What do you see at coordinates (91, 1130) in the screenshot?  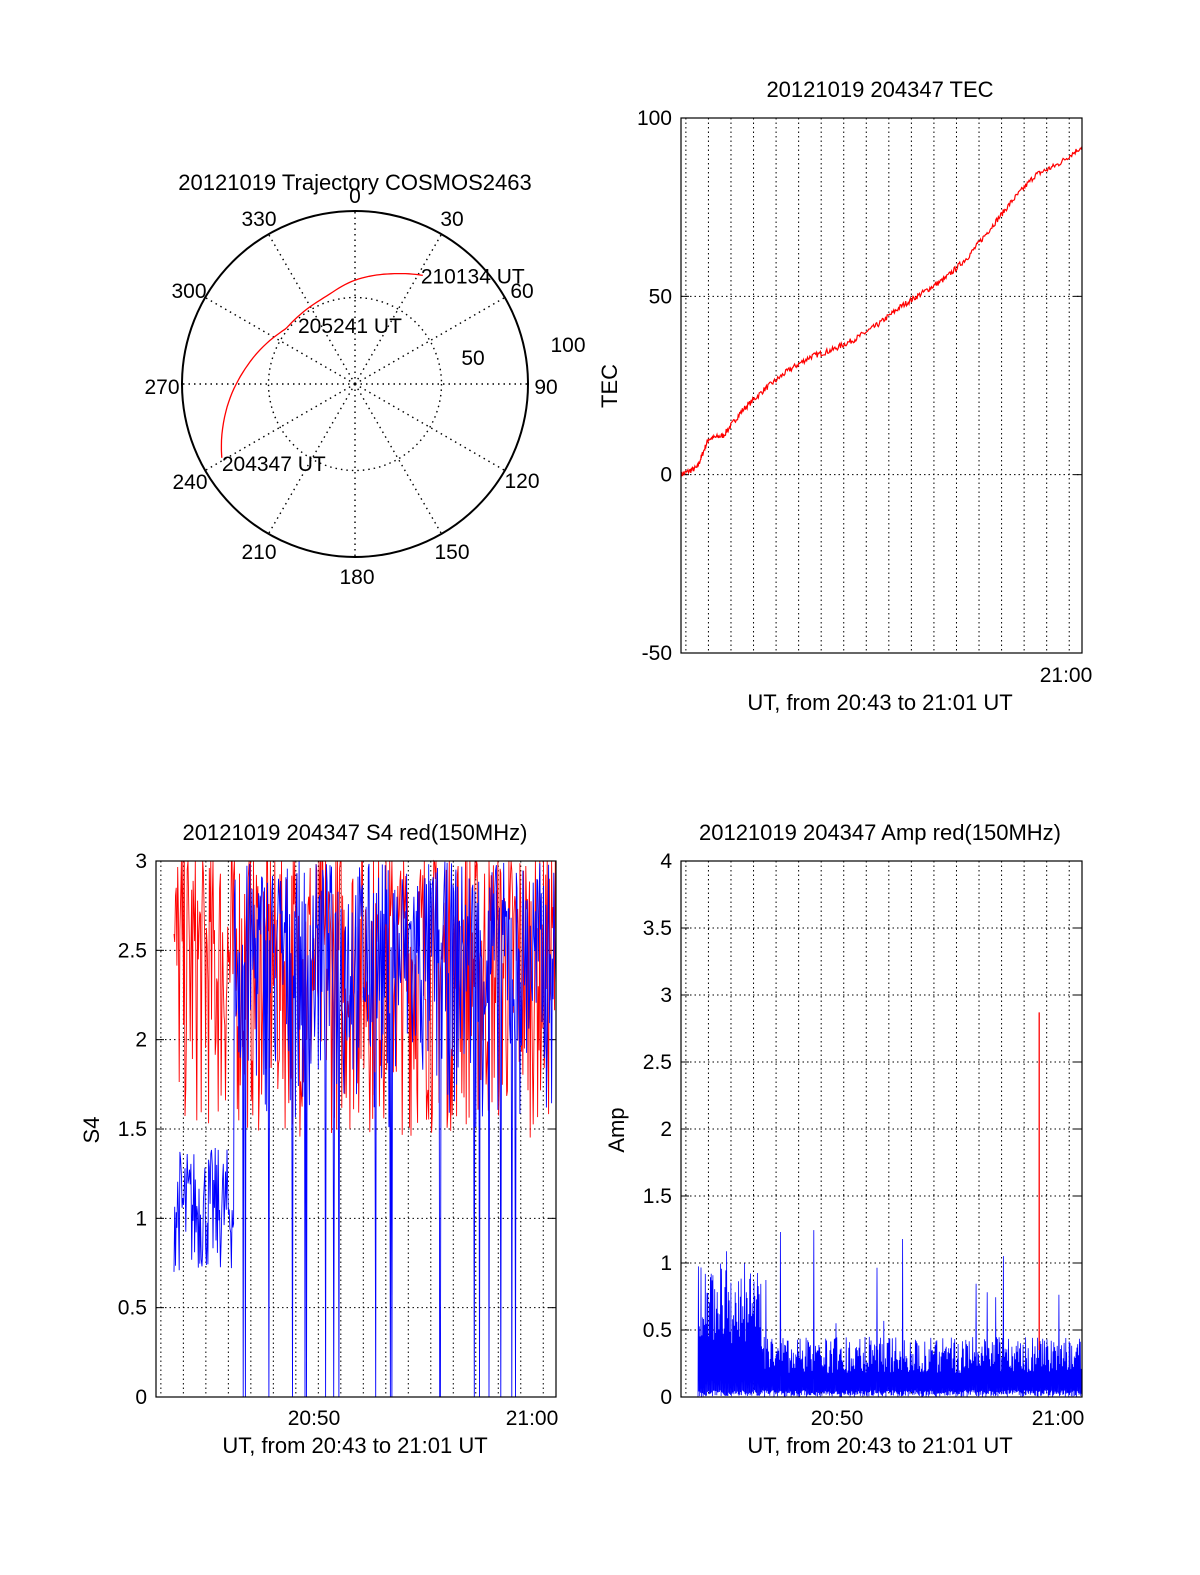 I see `s4-y-axis-label: S4` at bounding box center [91, 1130].